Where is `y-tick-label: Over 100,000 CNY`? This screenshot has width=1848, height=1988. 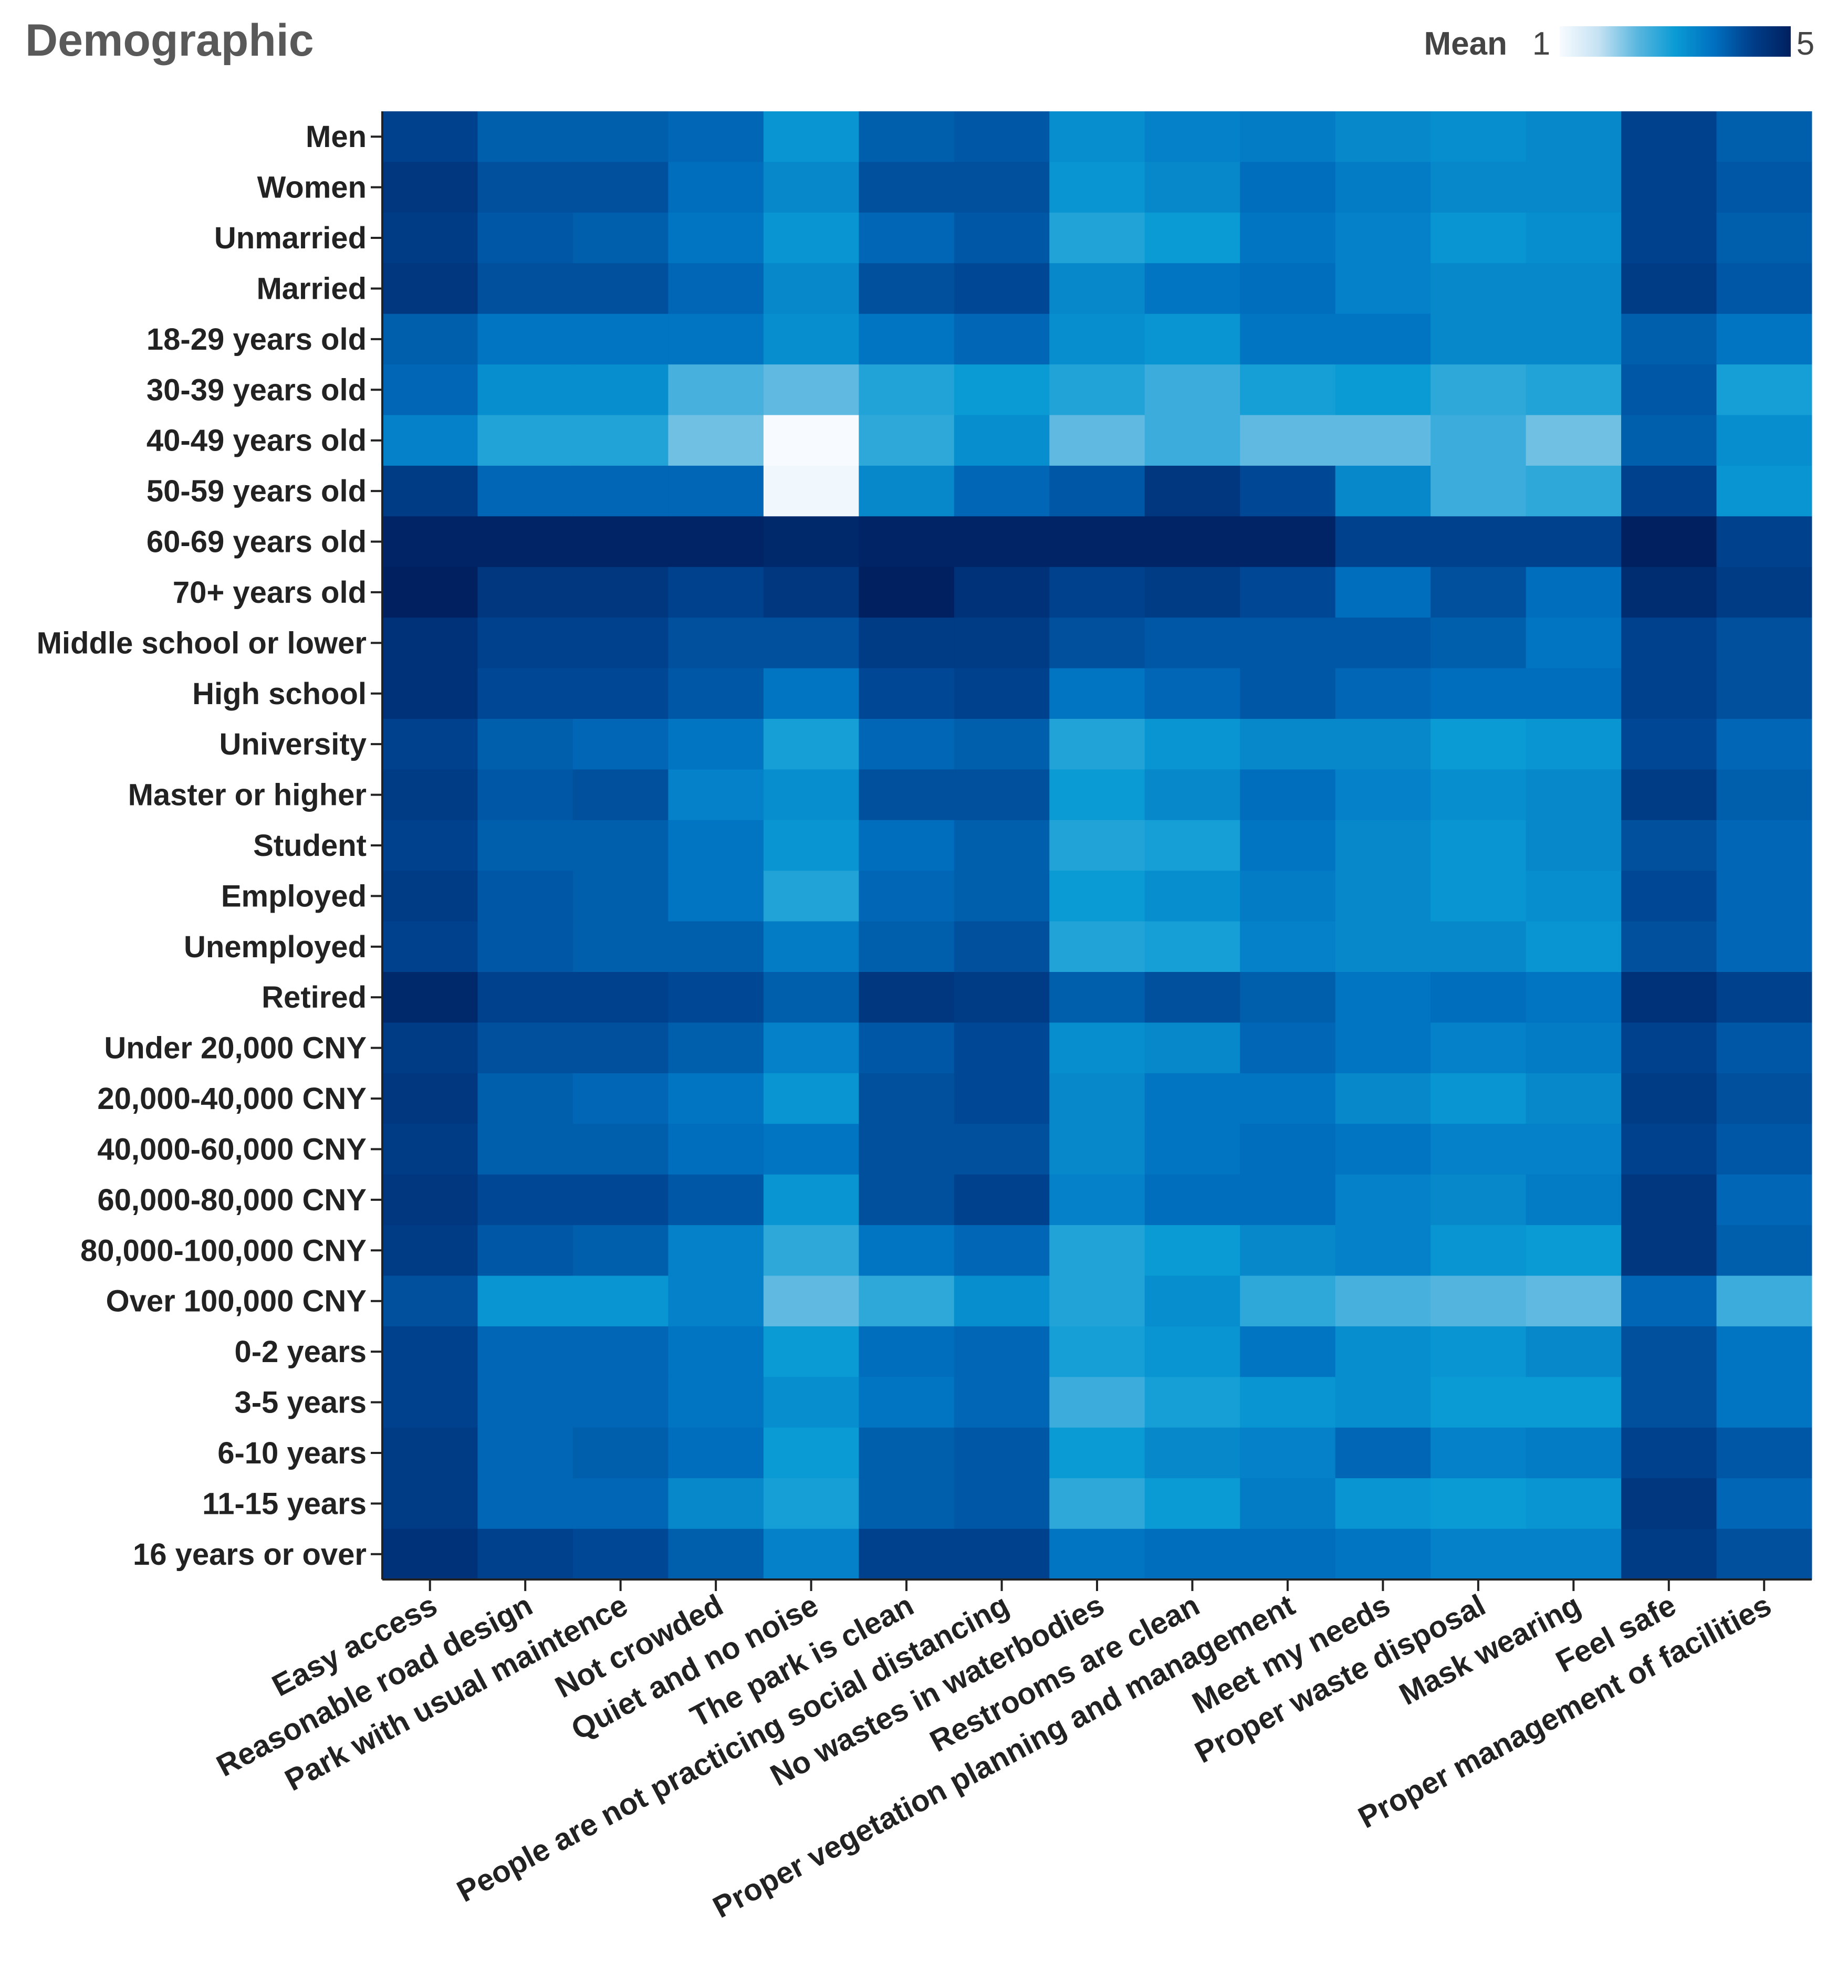
y-tick-label: Over 100,000 CNY is located at coordinates (236, 1302).